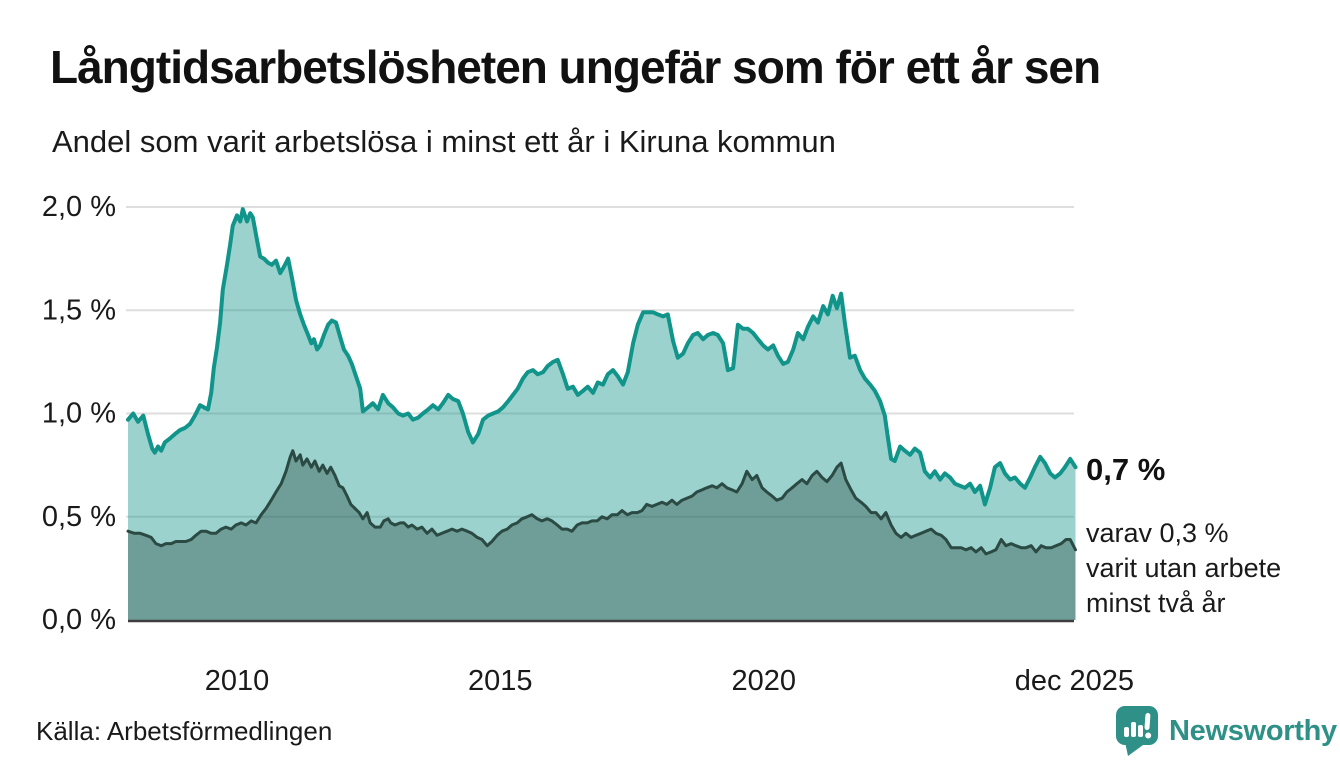  I want to click on x-axis-tick-label: 2015, so click(500, 681).